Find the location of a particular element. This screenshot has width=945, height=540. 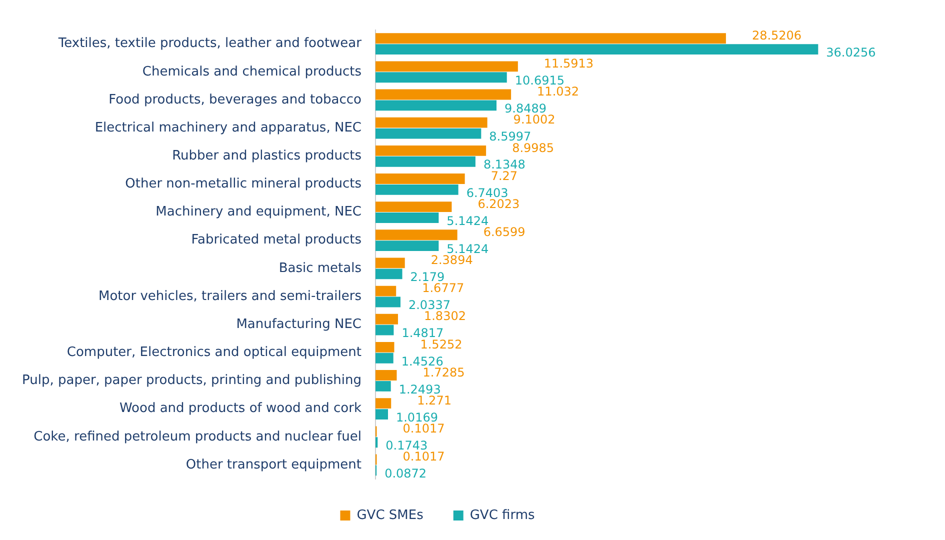

y-tick-label: Motor vehicles, trailers and semi-trailers is located at coordinates (230, 296).